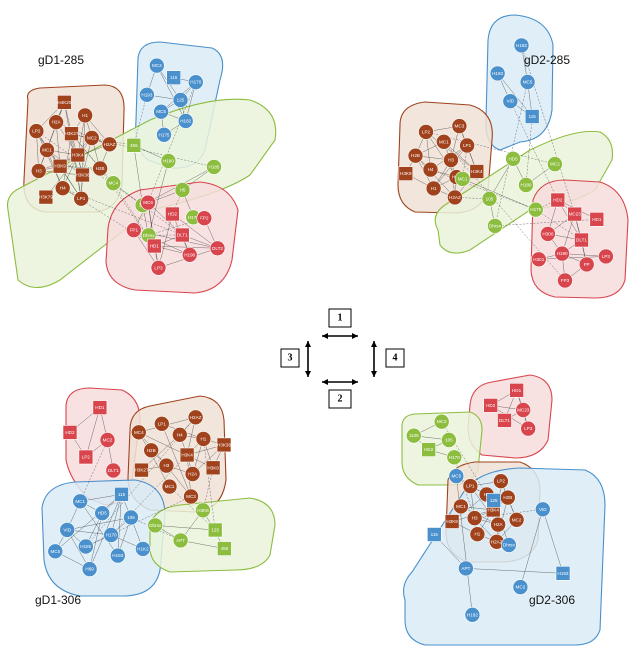 Image resolution: width=635 pixels, height=647 pixels. I want to click on node-label: 105, so click(449, 440).